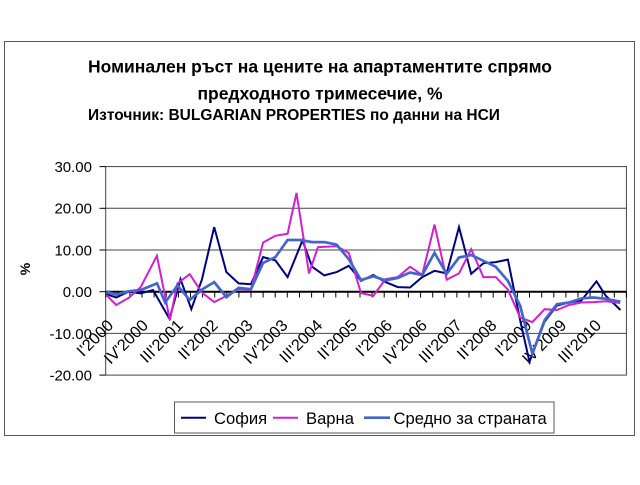 The image size is (640, 485). Describe the element at coordinates (73, 167) in the screenshot. I see `svg-text: 30.00` at that location.